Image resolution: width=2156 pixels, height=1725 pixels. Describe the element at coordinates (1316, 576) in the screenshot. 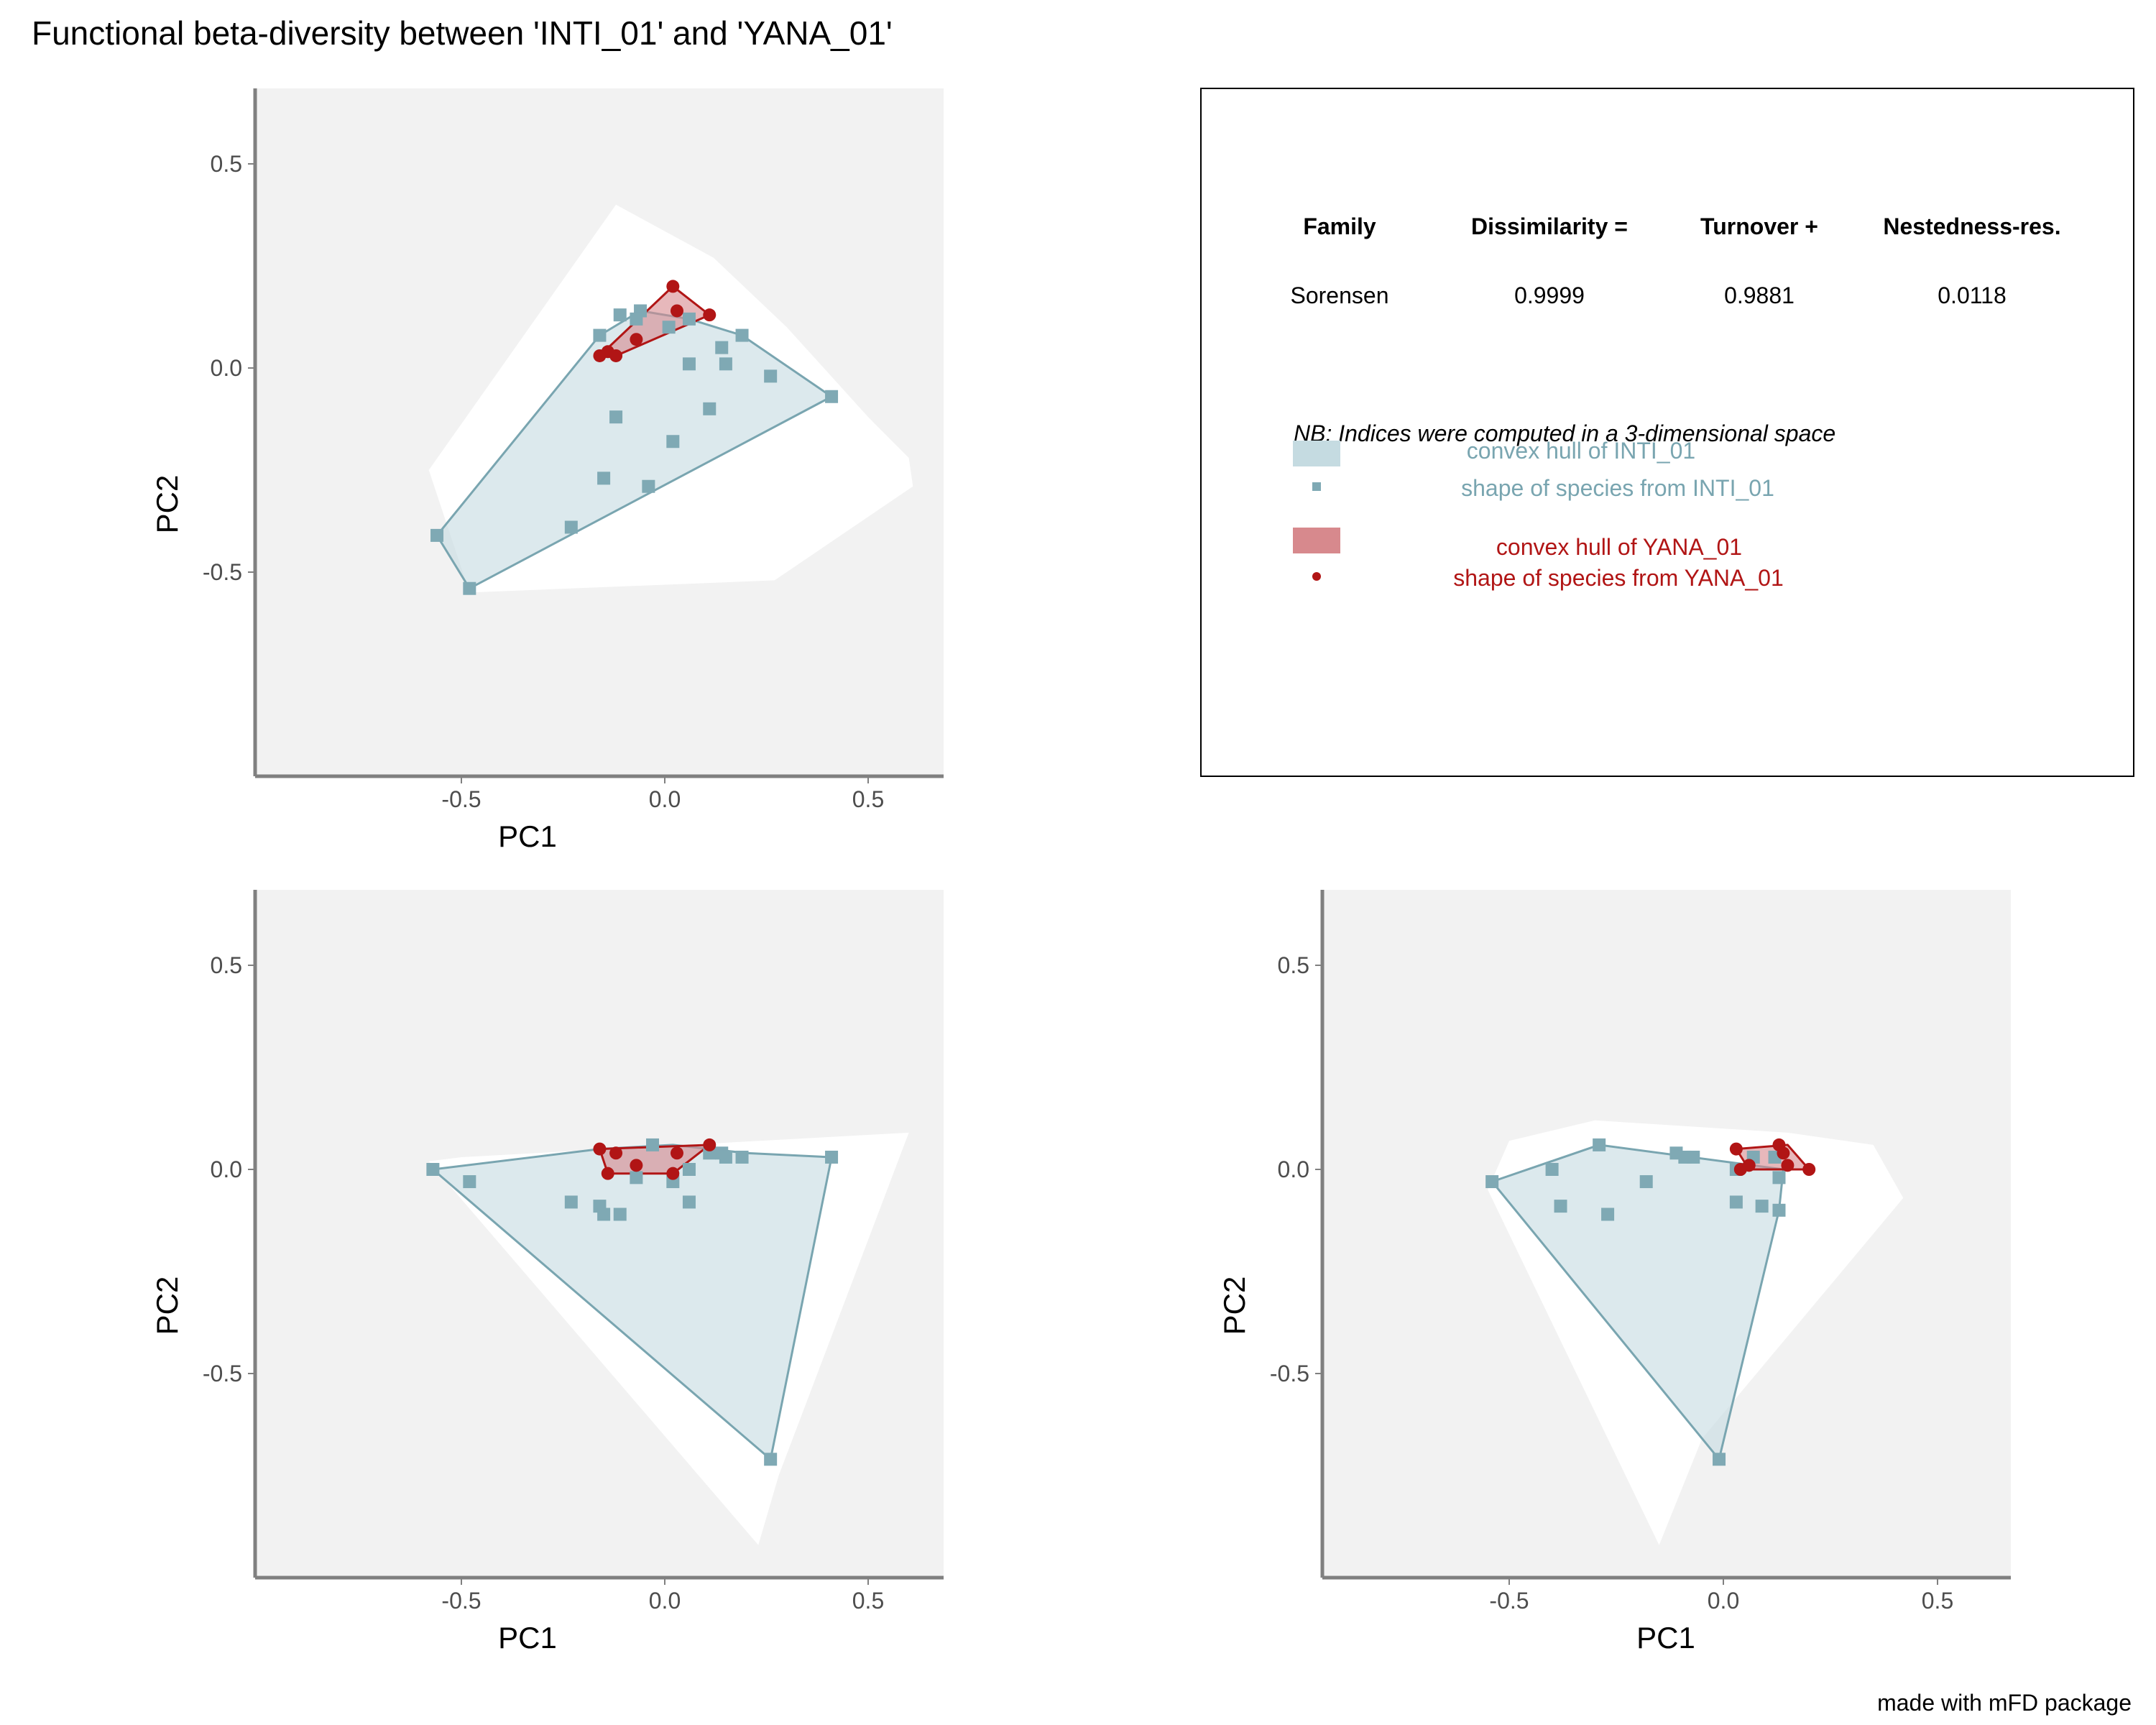

I see `legend-key-yana-points` at that location.